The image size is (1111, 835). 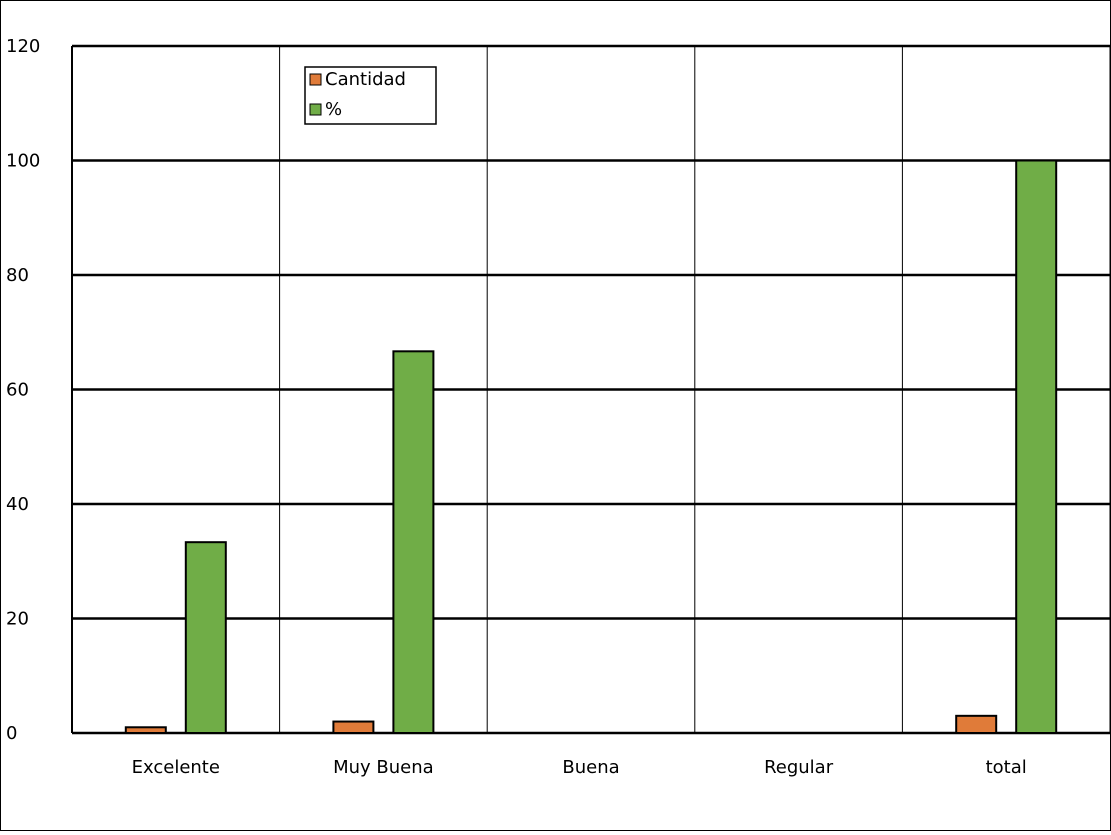 I want to click on y-tick-label: 100, so click(x=23, y=161).